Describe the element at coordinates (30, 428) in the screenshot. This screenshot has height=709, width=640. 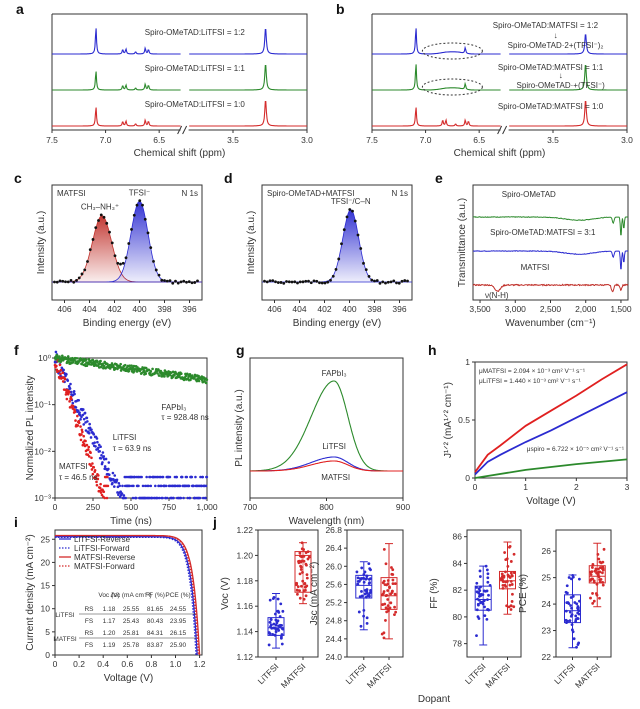
I see `y-axis-title: Normalized PL intensity` at that location.